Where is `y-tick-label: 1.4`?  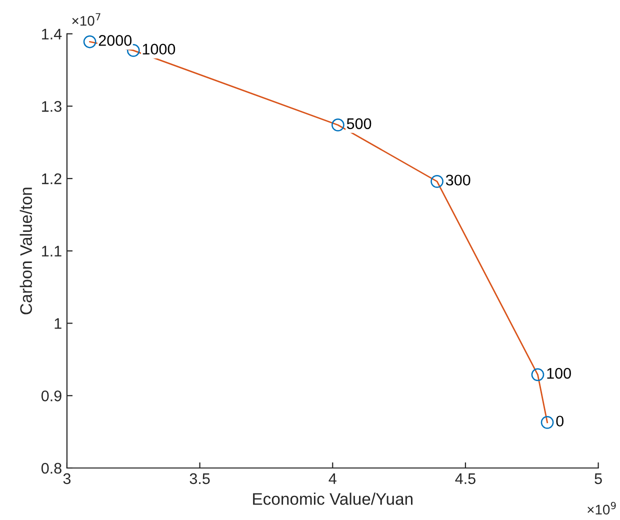
y-tick-label: 1.4 is located at coordinates (52, 34).